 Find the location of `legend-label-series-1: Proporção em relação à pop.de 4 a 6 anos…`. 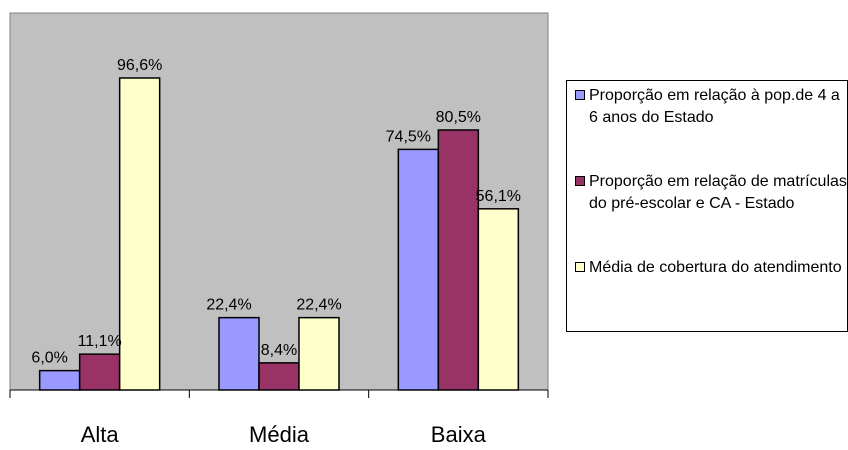

legend-label-series-1: Proporção em relação à pop.de 4 a 6 anos… is located at coordinates (714, 106).